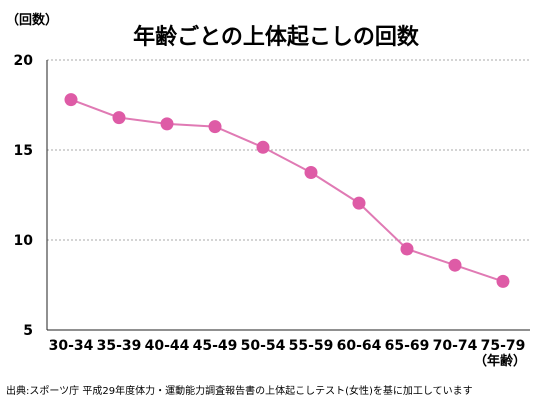  What do you see at coordinates (500, 361) in the screenshot?
I see `x-axis-label: （年齢）` at bounding box center [500, 361].